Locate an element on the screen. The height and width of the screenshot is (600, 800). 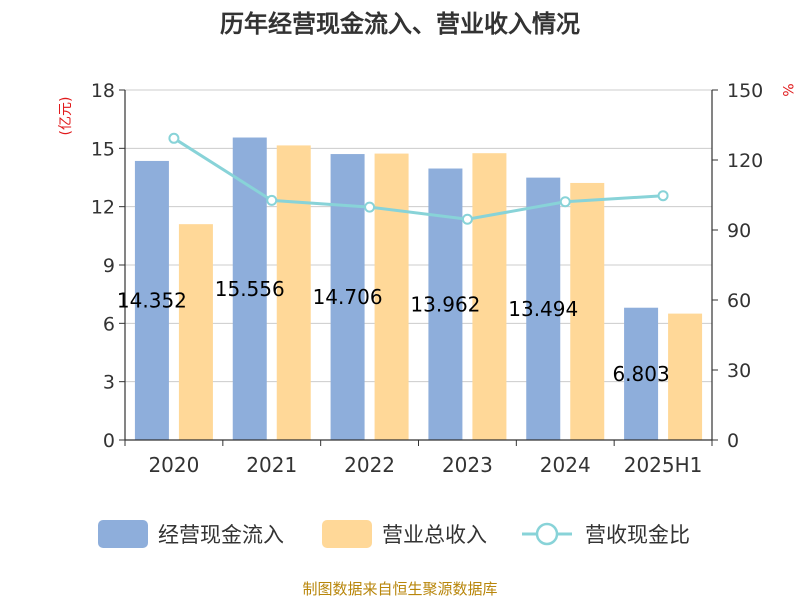
data-label-cash-inflow: 13.962 is located at coordinates (445, 304).